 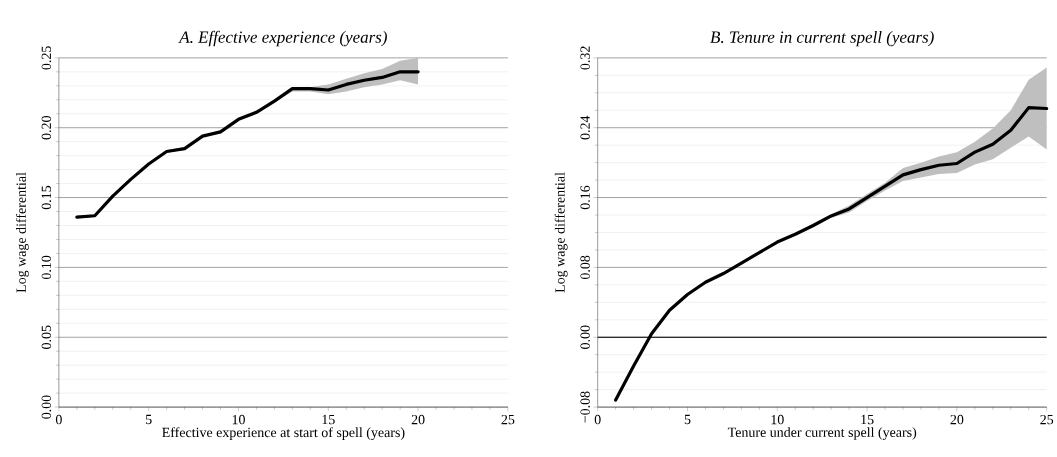 I want to click on y-tick-label: 0.25, so click(x=46, y=58).